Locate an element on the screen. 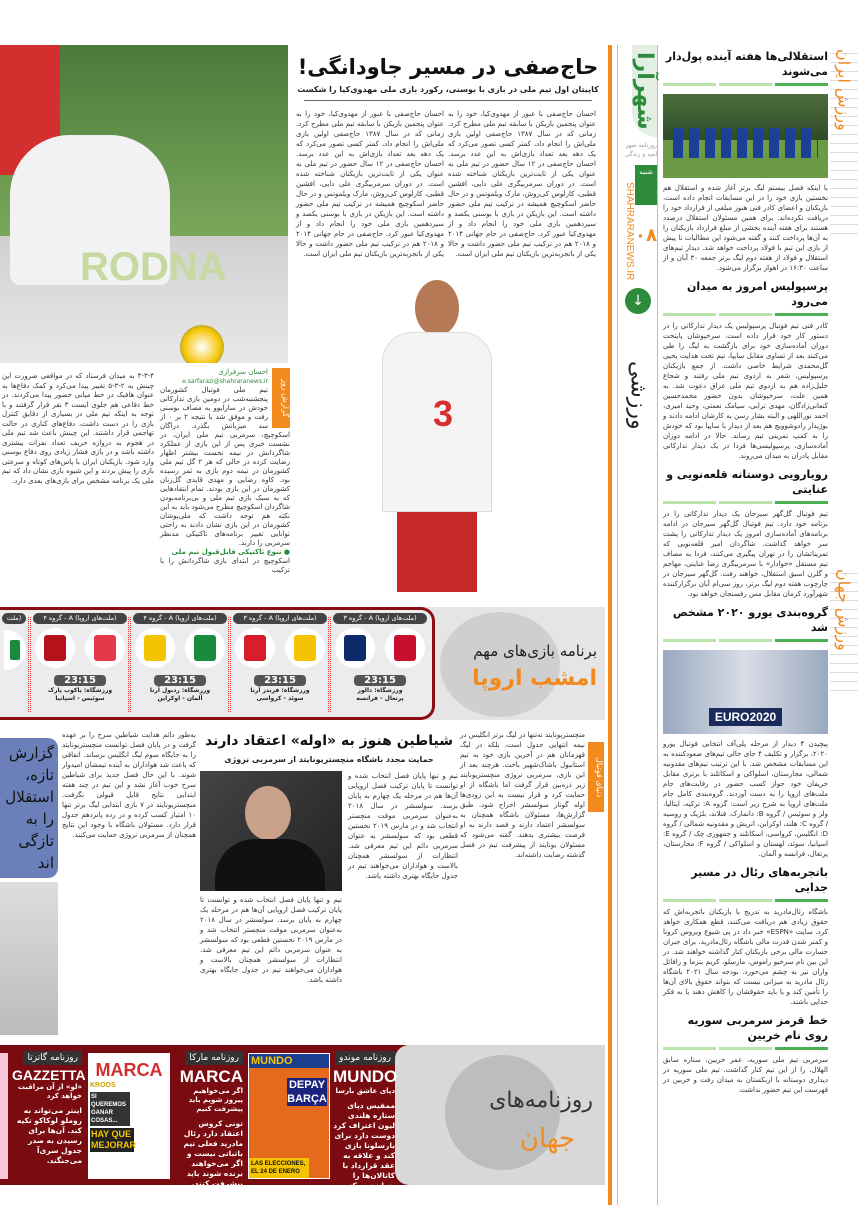 The width and height of the screenshot is (858, 1220). national-team-match-photo: RODNA is located at coordinates (144, 204).